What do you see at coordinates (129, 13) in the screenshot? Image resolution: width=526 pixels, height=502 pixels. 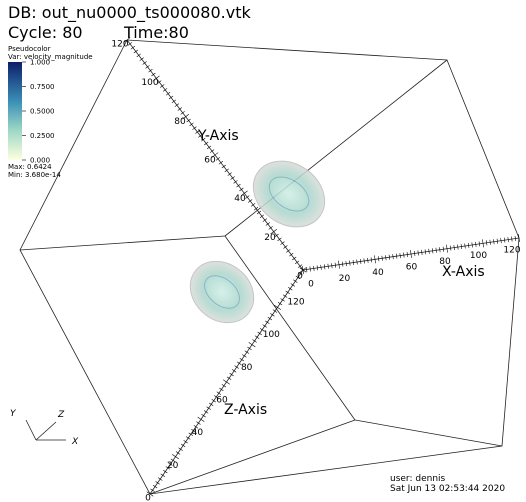 I see `db-name: DB: out_nu0000_ts000080.vtk` at bounding box center [129, 13].